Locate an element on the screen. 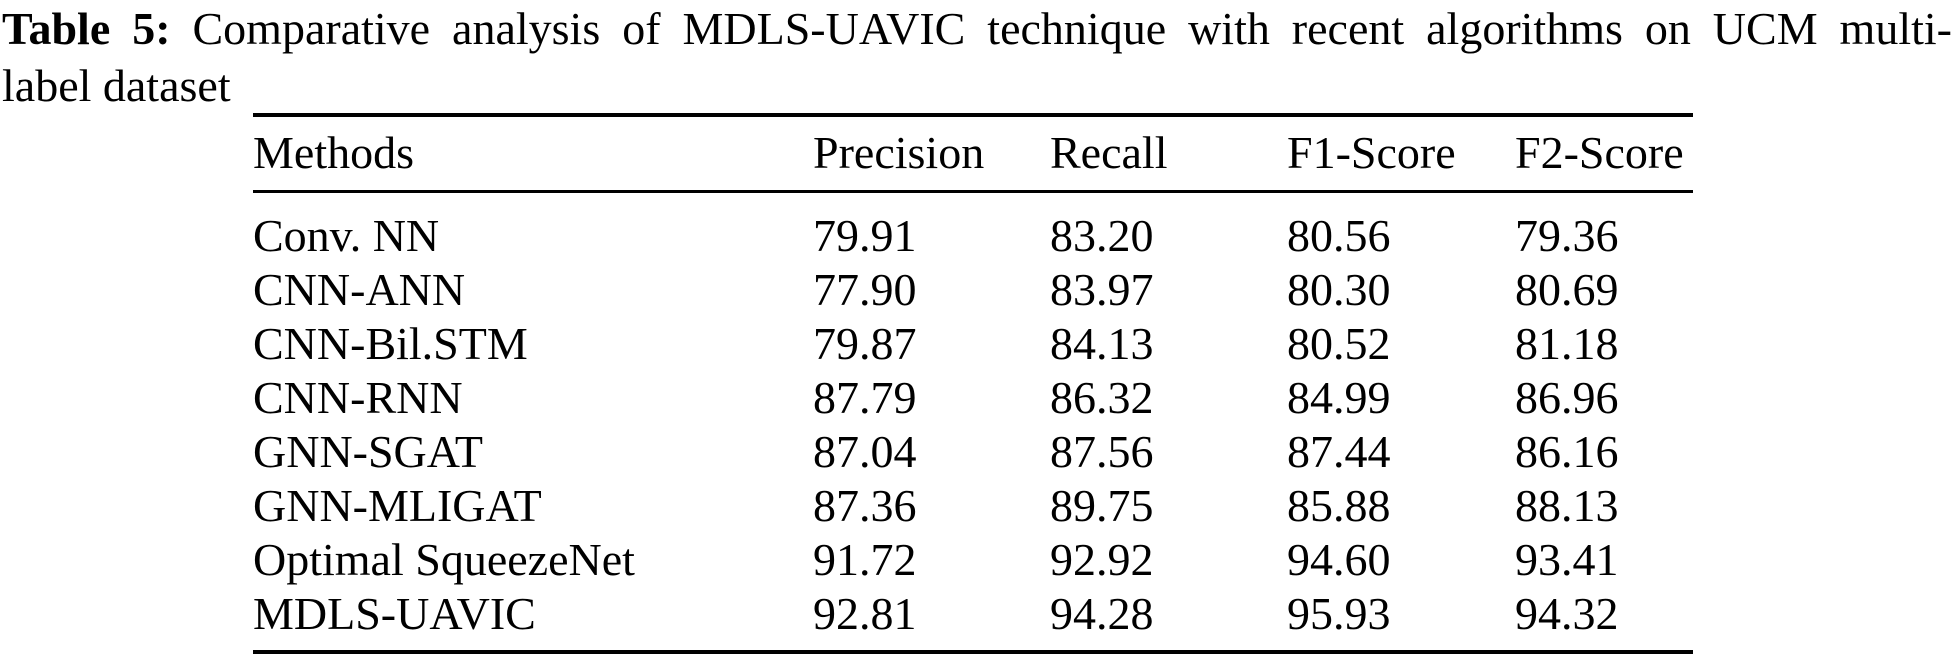  precision-value: 77.90 is located at coordinates (865, 289).